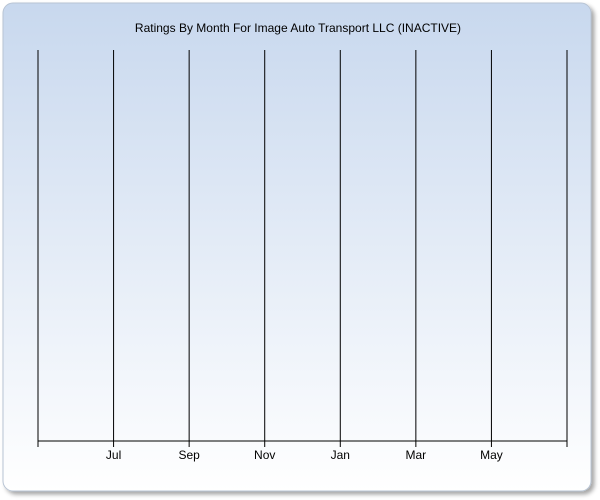 This screenshot has height=500, width=600. Describe the element at coordinates (113, 455) in the screenshot. I see `x-tick-label: Jul` at that location.